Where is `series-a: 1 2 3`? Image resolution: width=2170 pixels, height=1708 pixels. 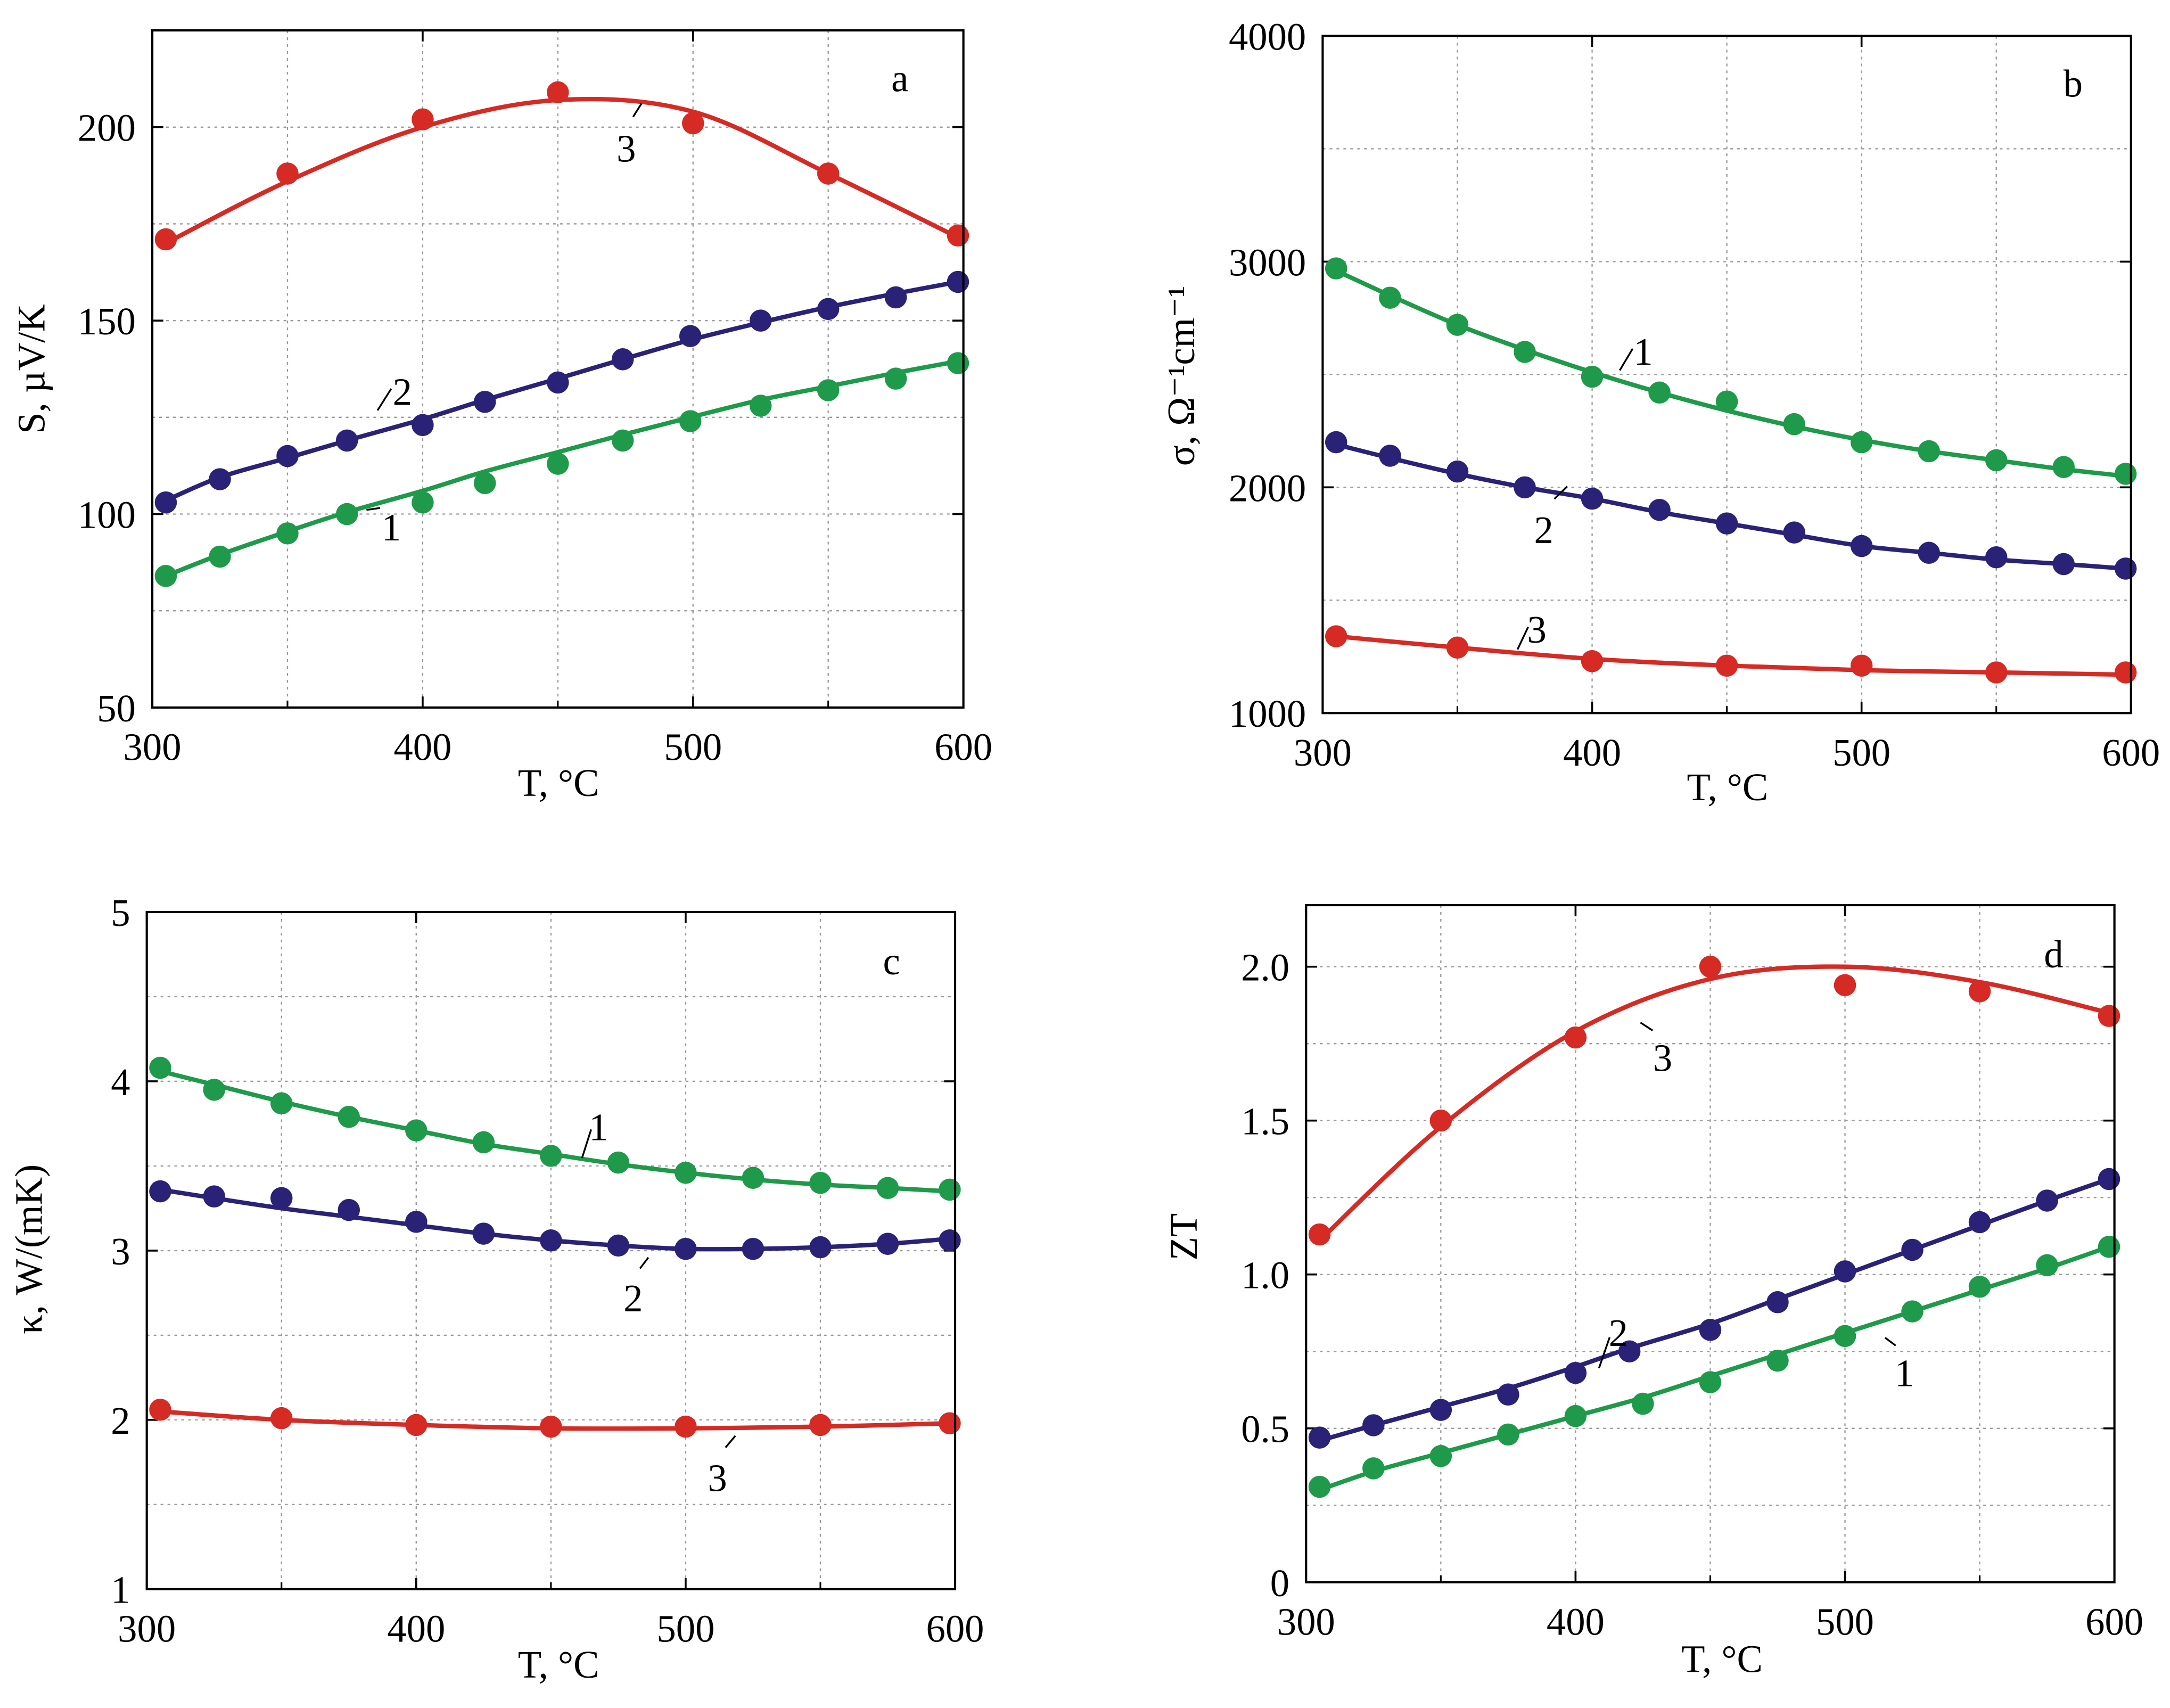
series-a: 1 2 3 is located at coordinates (562, 334).